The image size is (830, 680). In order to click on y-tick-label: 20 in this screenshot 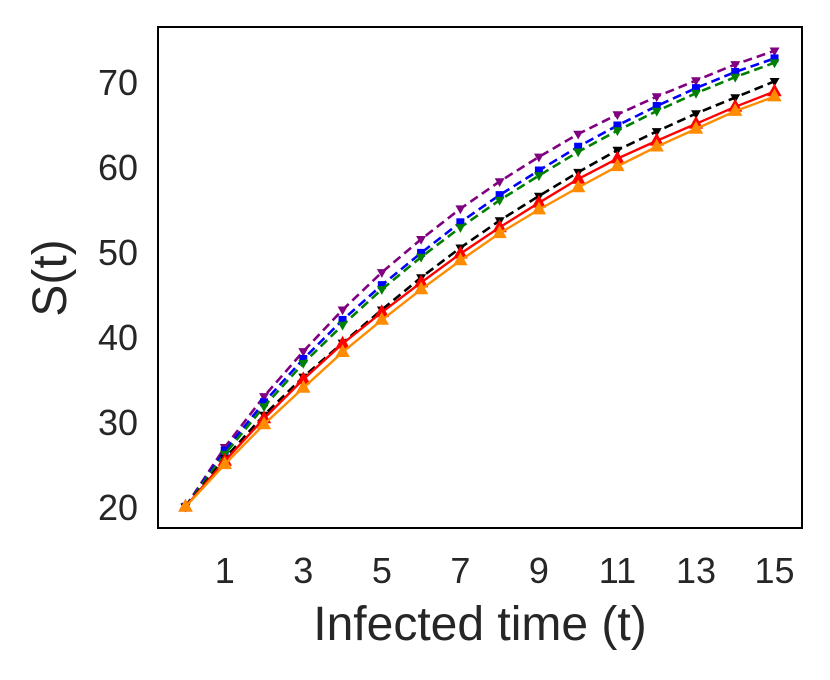, I will do `click(118, 507)`.